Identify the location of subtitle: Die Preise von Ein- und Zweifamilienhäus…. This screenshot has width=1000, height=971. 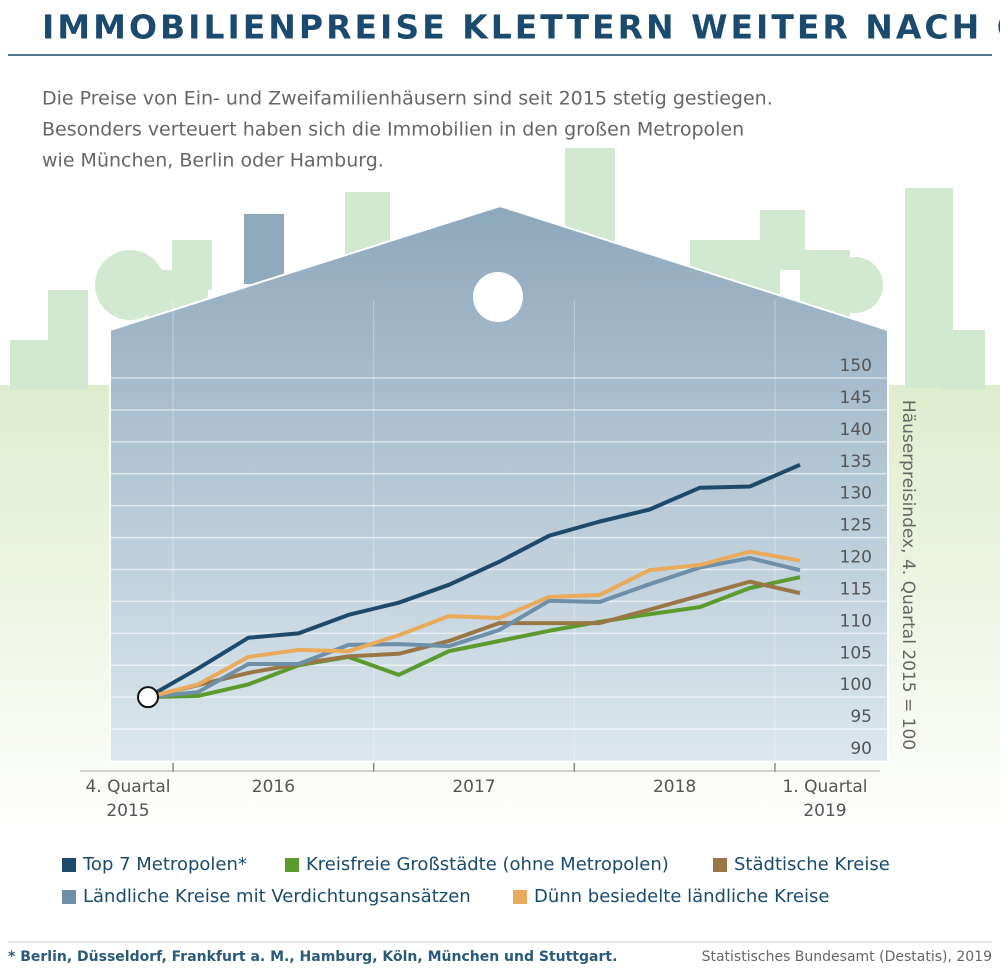
(407, 99).